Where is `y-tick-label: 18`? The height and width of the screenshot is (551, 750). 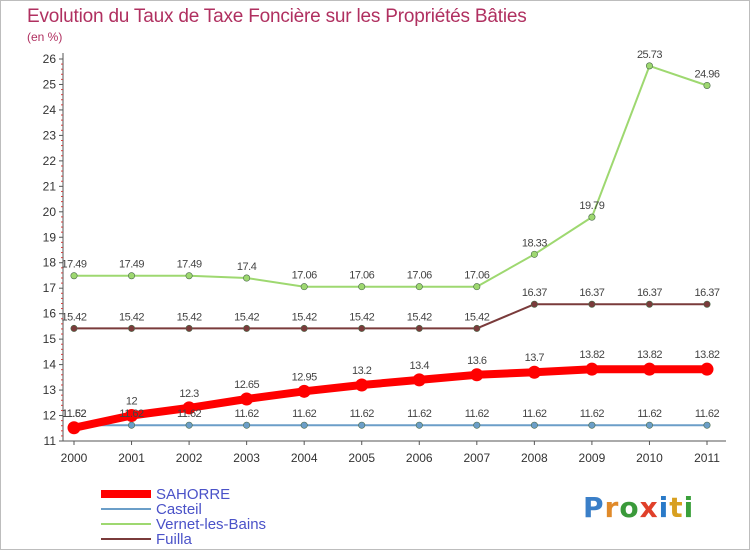 y-tick-label: 18 is located at coordinates (50, 263).